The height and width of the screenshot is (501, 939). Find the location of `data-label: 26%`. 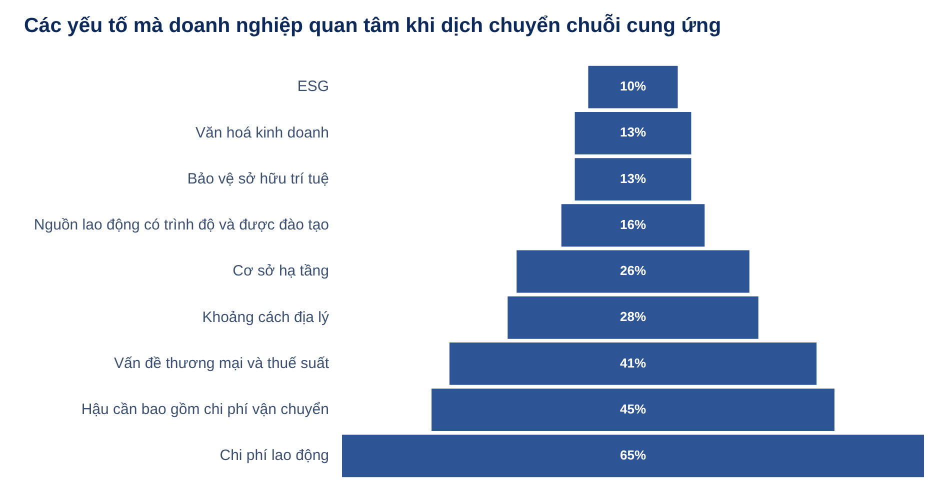

data-label: 26% is located at coordinates (633, 270).